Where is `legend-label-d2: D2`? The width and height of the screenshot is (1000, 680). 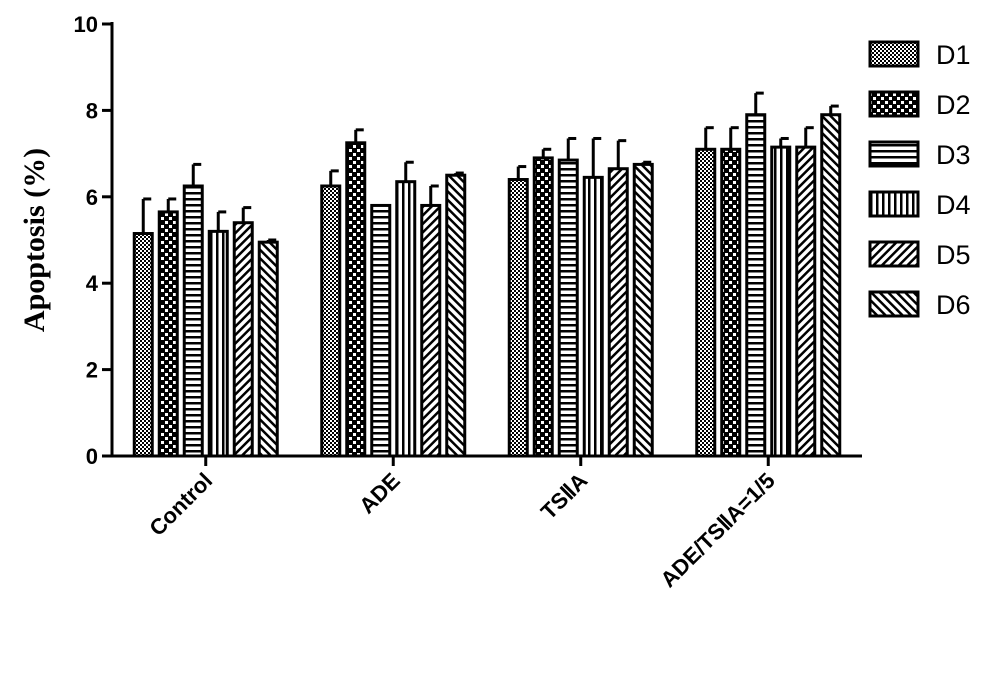
legend-label-d2: D2 is located at coordinates (953, 105).